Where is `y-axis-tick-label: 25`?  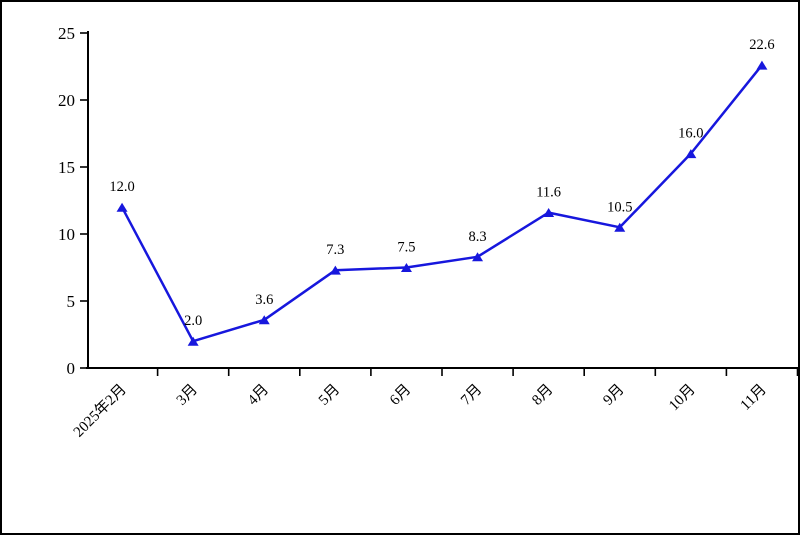
y-axis-tick-label: 25 is located at coordinates (66, 33).